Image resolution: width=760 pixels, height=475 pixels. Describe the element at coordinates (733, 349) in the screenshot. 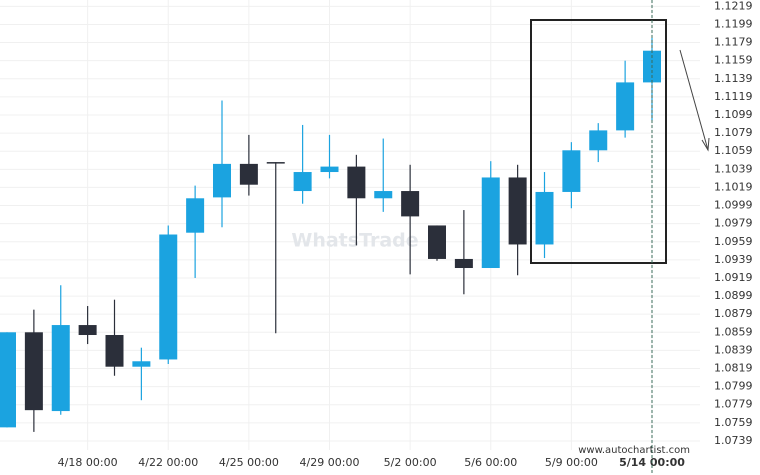

I see `y-tick-label: 1.0839` at that location.